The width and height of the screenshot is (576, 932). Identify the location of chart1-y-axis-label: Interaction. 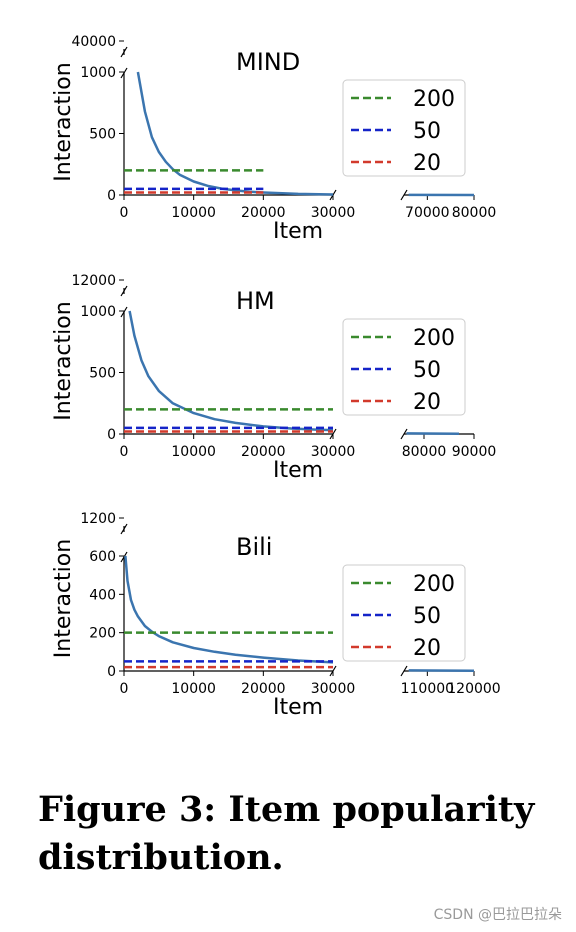
(63, 121).